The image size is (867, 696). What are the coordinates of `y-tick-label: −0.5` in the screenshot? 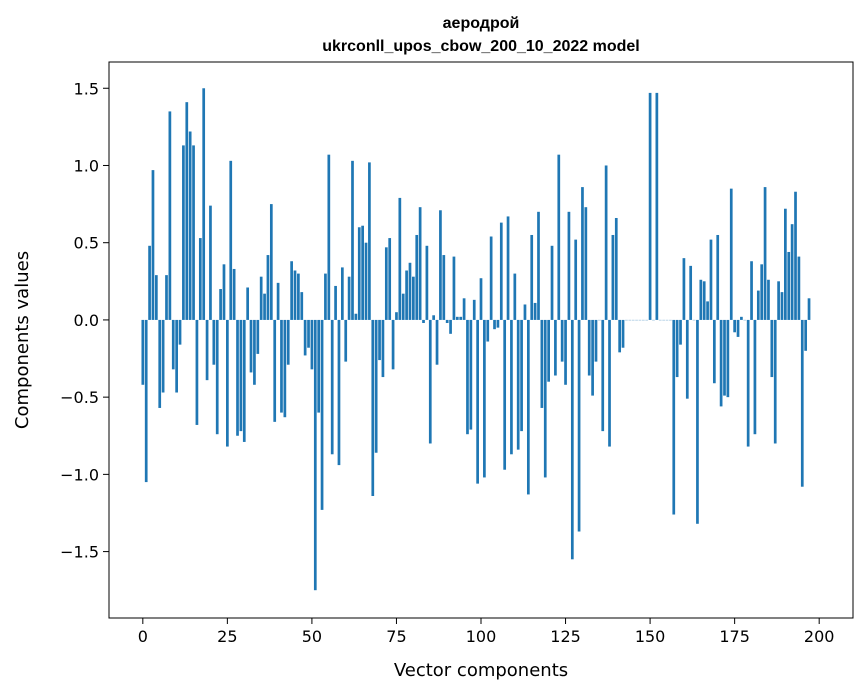 It's located at (79, 397).